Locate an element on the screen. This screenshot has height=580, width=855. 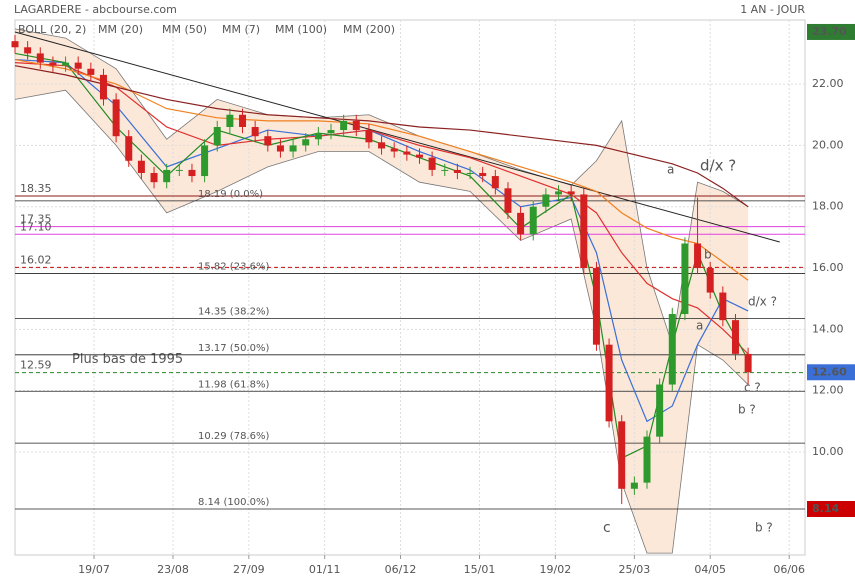
fib-label: 10.29 (78.6%) is located at coordinates (233, 436).